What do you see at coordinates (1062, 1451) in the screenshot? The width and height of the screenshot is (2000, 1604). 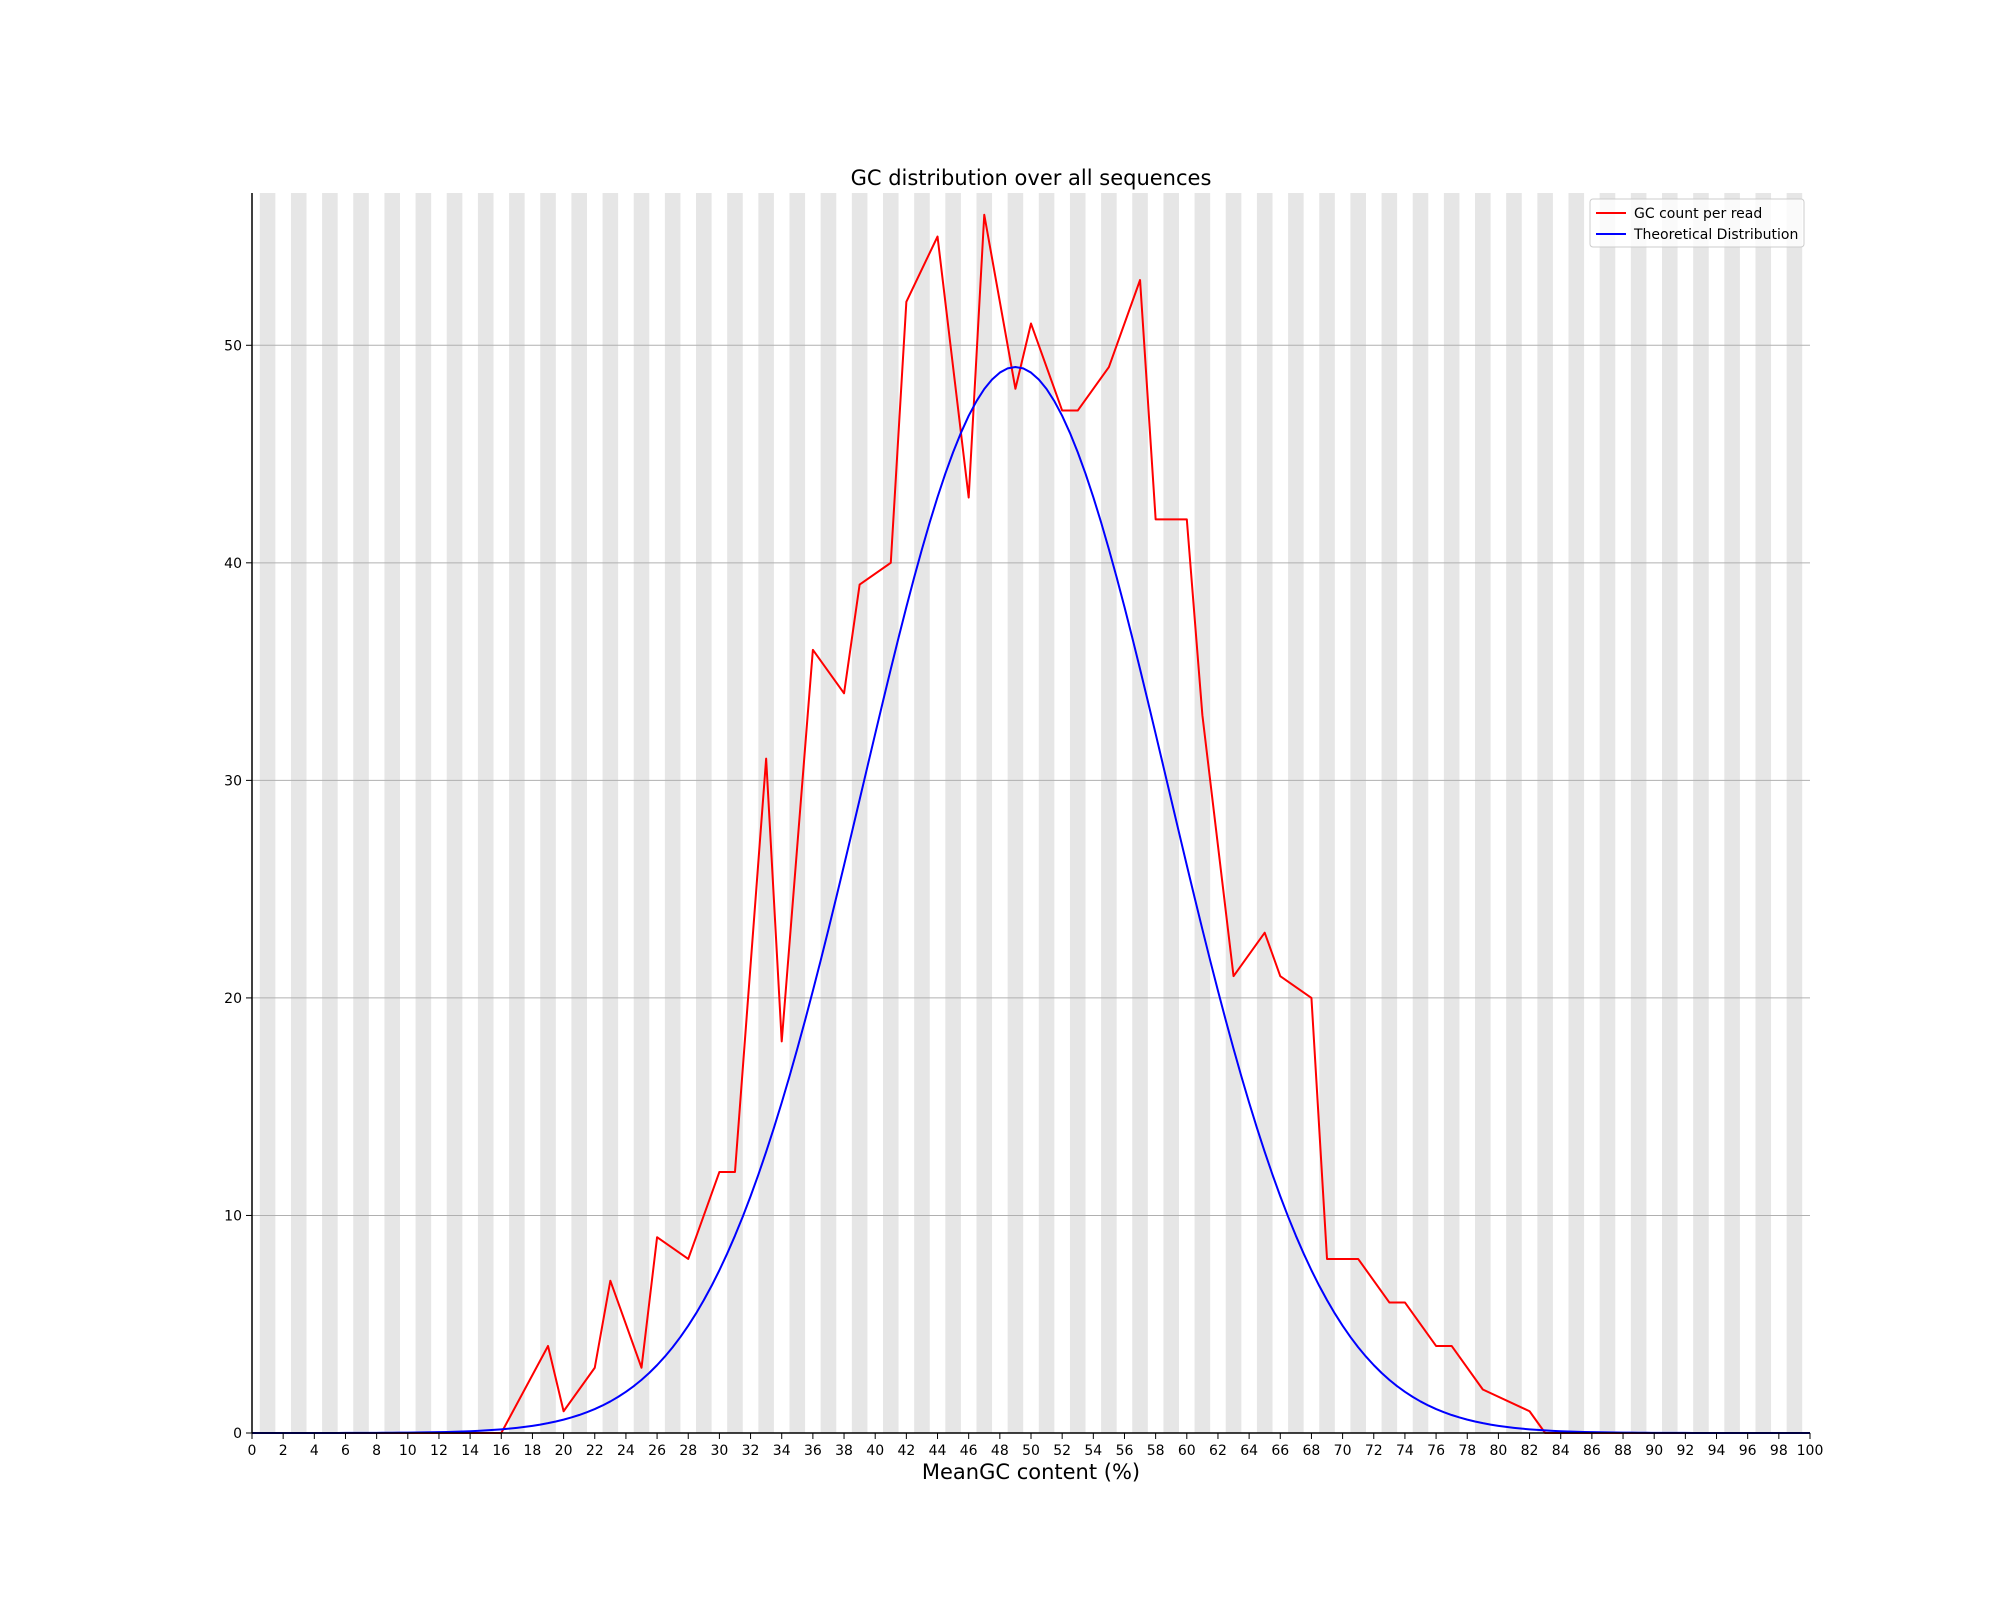 I see `x-tick-label: 52` at bounding box center [1062, 1451].